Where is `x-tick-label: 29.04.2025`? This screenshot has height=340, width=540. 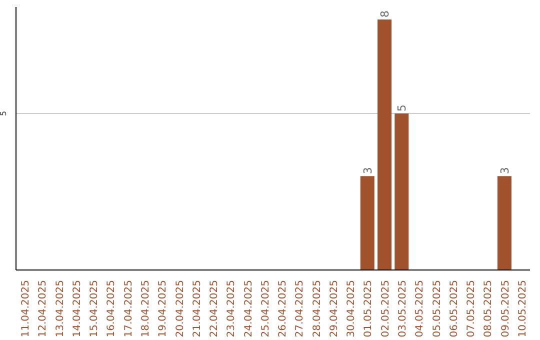 x-tick-label: 29.04.2025 is located at coordinates (334, 309).